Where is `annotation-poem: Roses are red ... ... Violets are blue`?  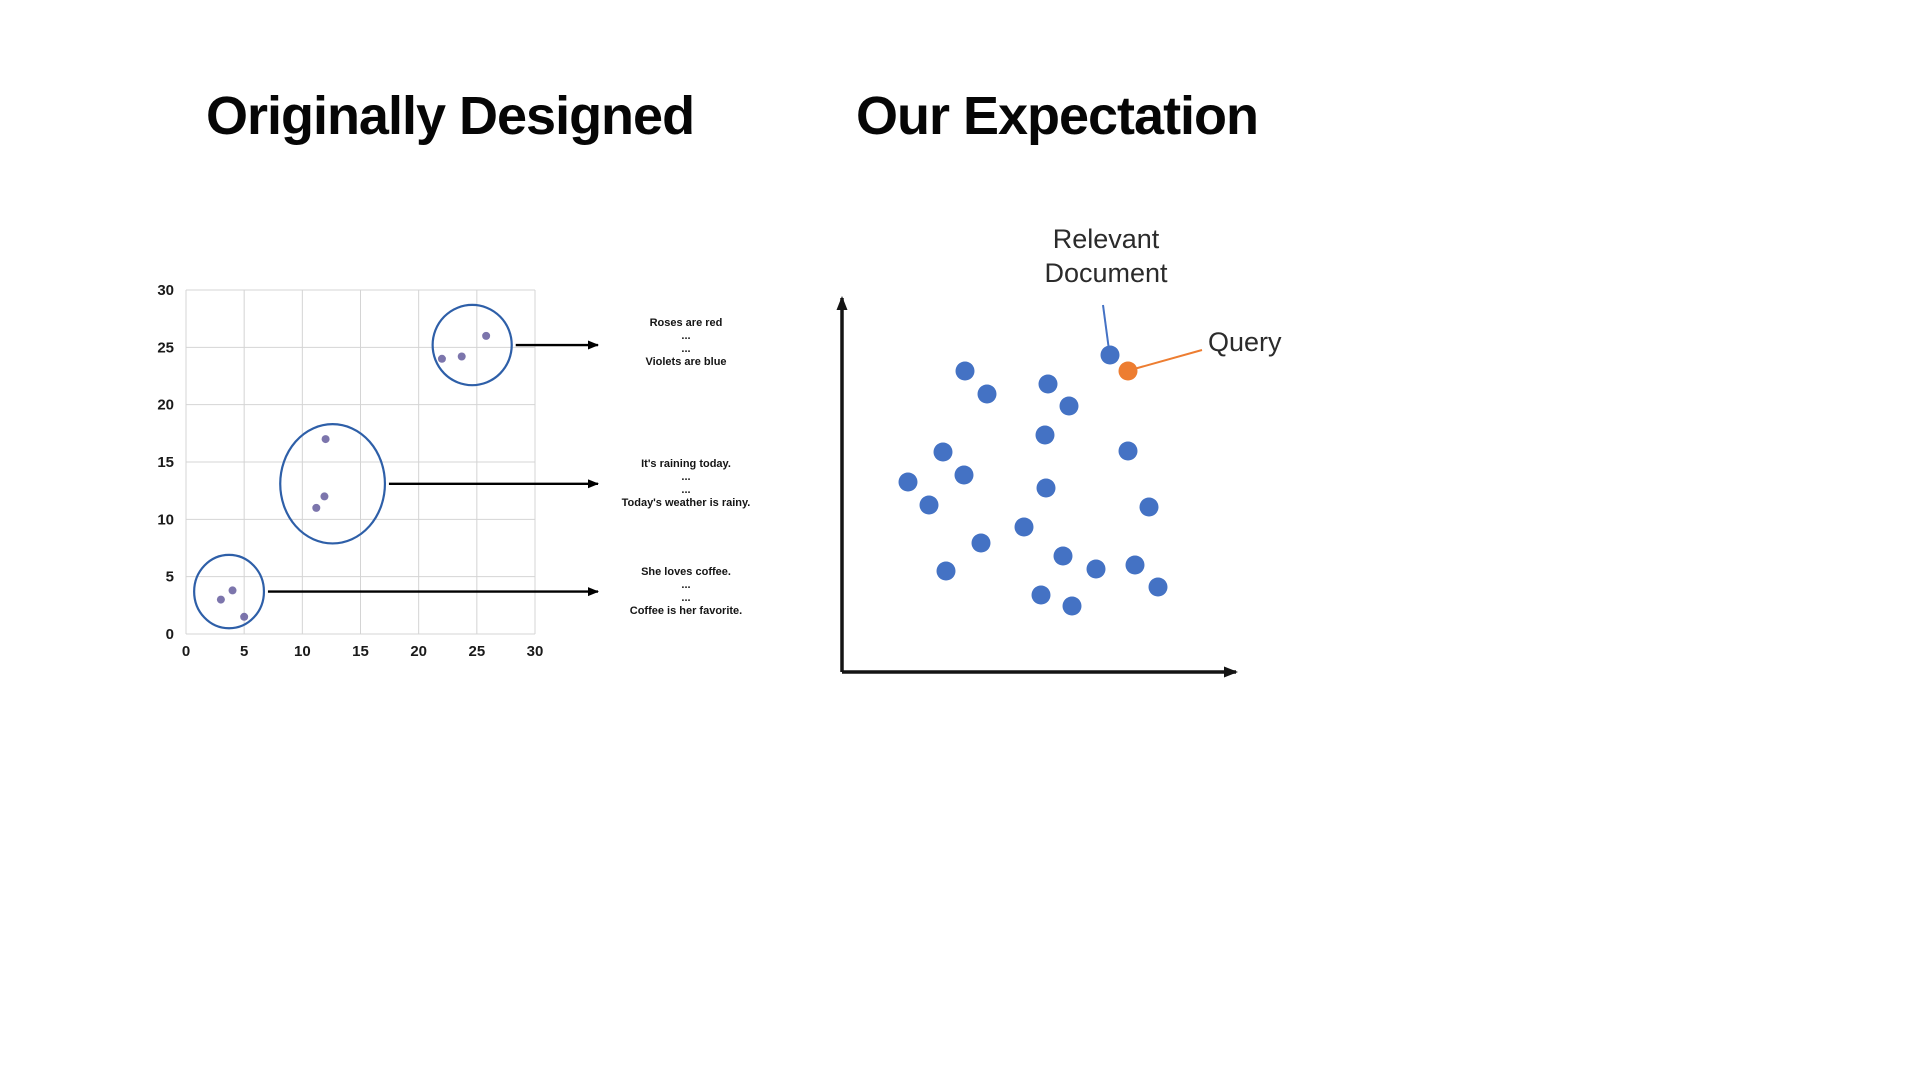 annotation-poem: Roses are red ... ... Violets are blue is located at coordinates (686, 343).